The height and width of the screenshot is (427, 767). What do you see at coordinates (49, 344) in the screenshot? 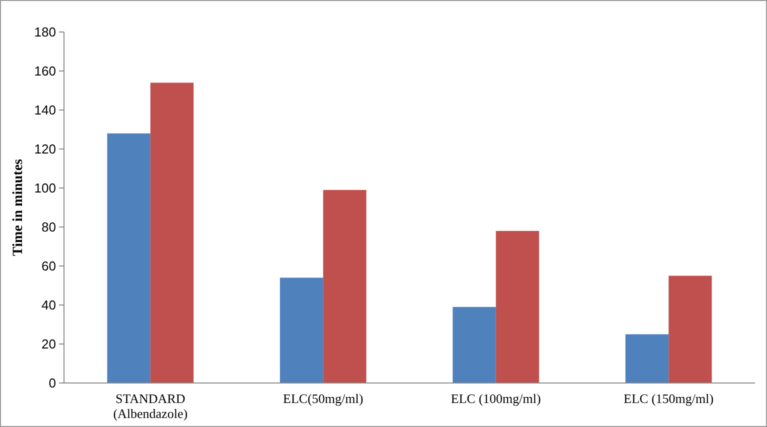
I see `y-tick-label: 20` at bounding box center [49, 344].